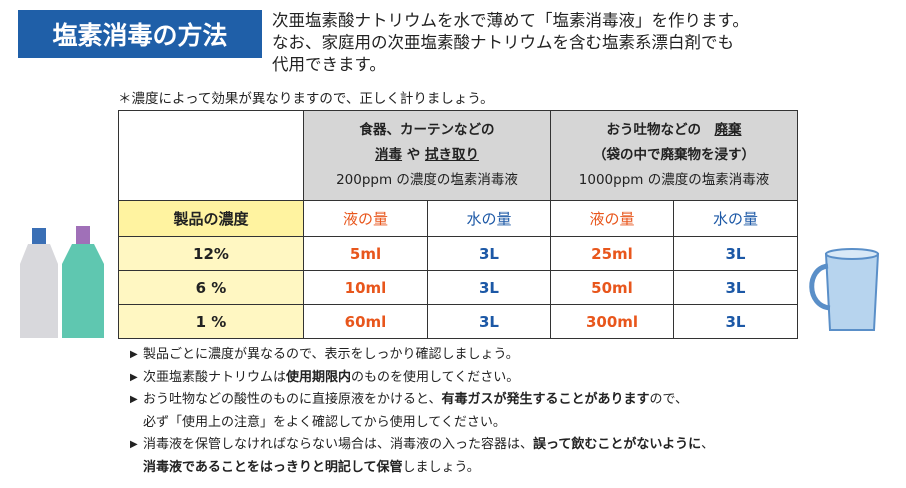 Image resolution: width=906 pixels, height=488 pixels. Describe the element at coordinates (852, 254) in the screenshot. I see `cup-rim` at that location.